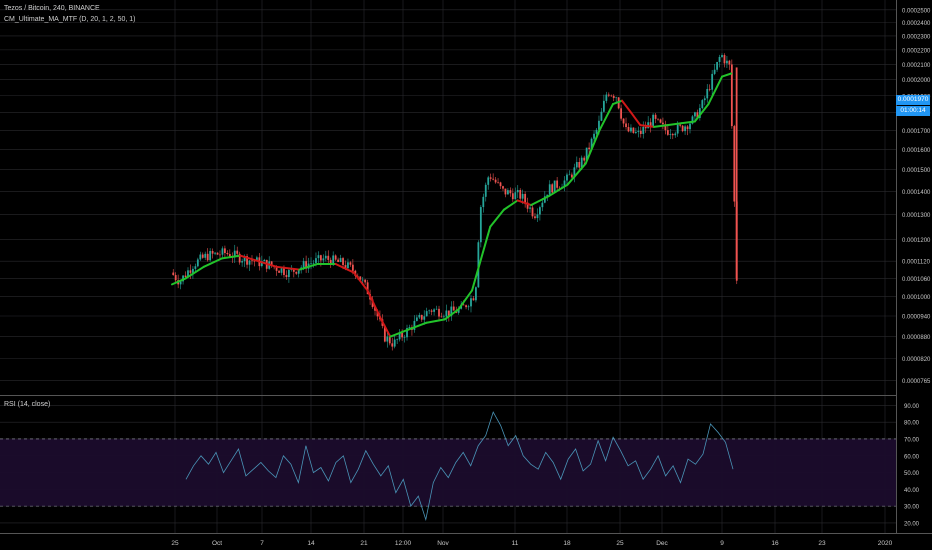  I want to click on price-tick-label: 0.0001120, so click(916, 263).